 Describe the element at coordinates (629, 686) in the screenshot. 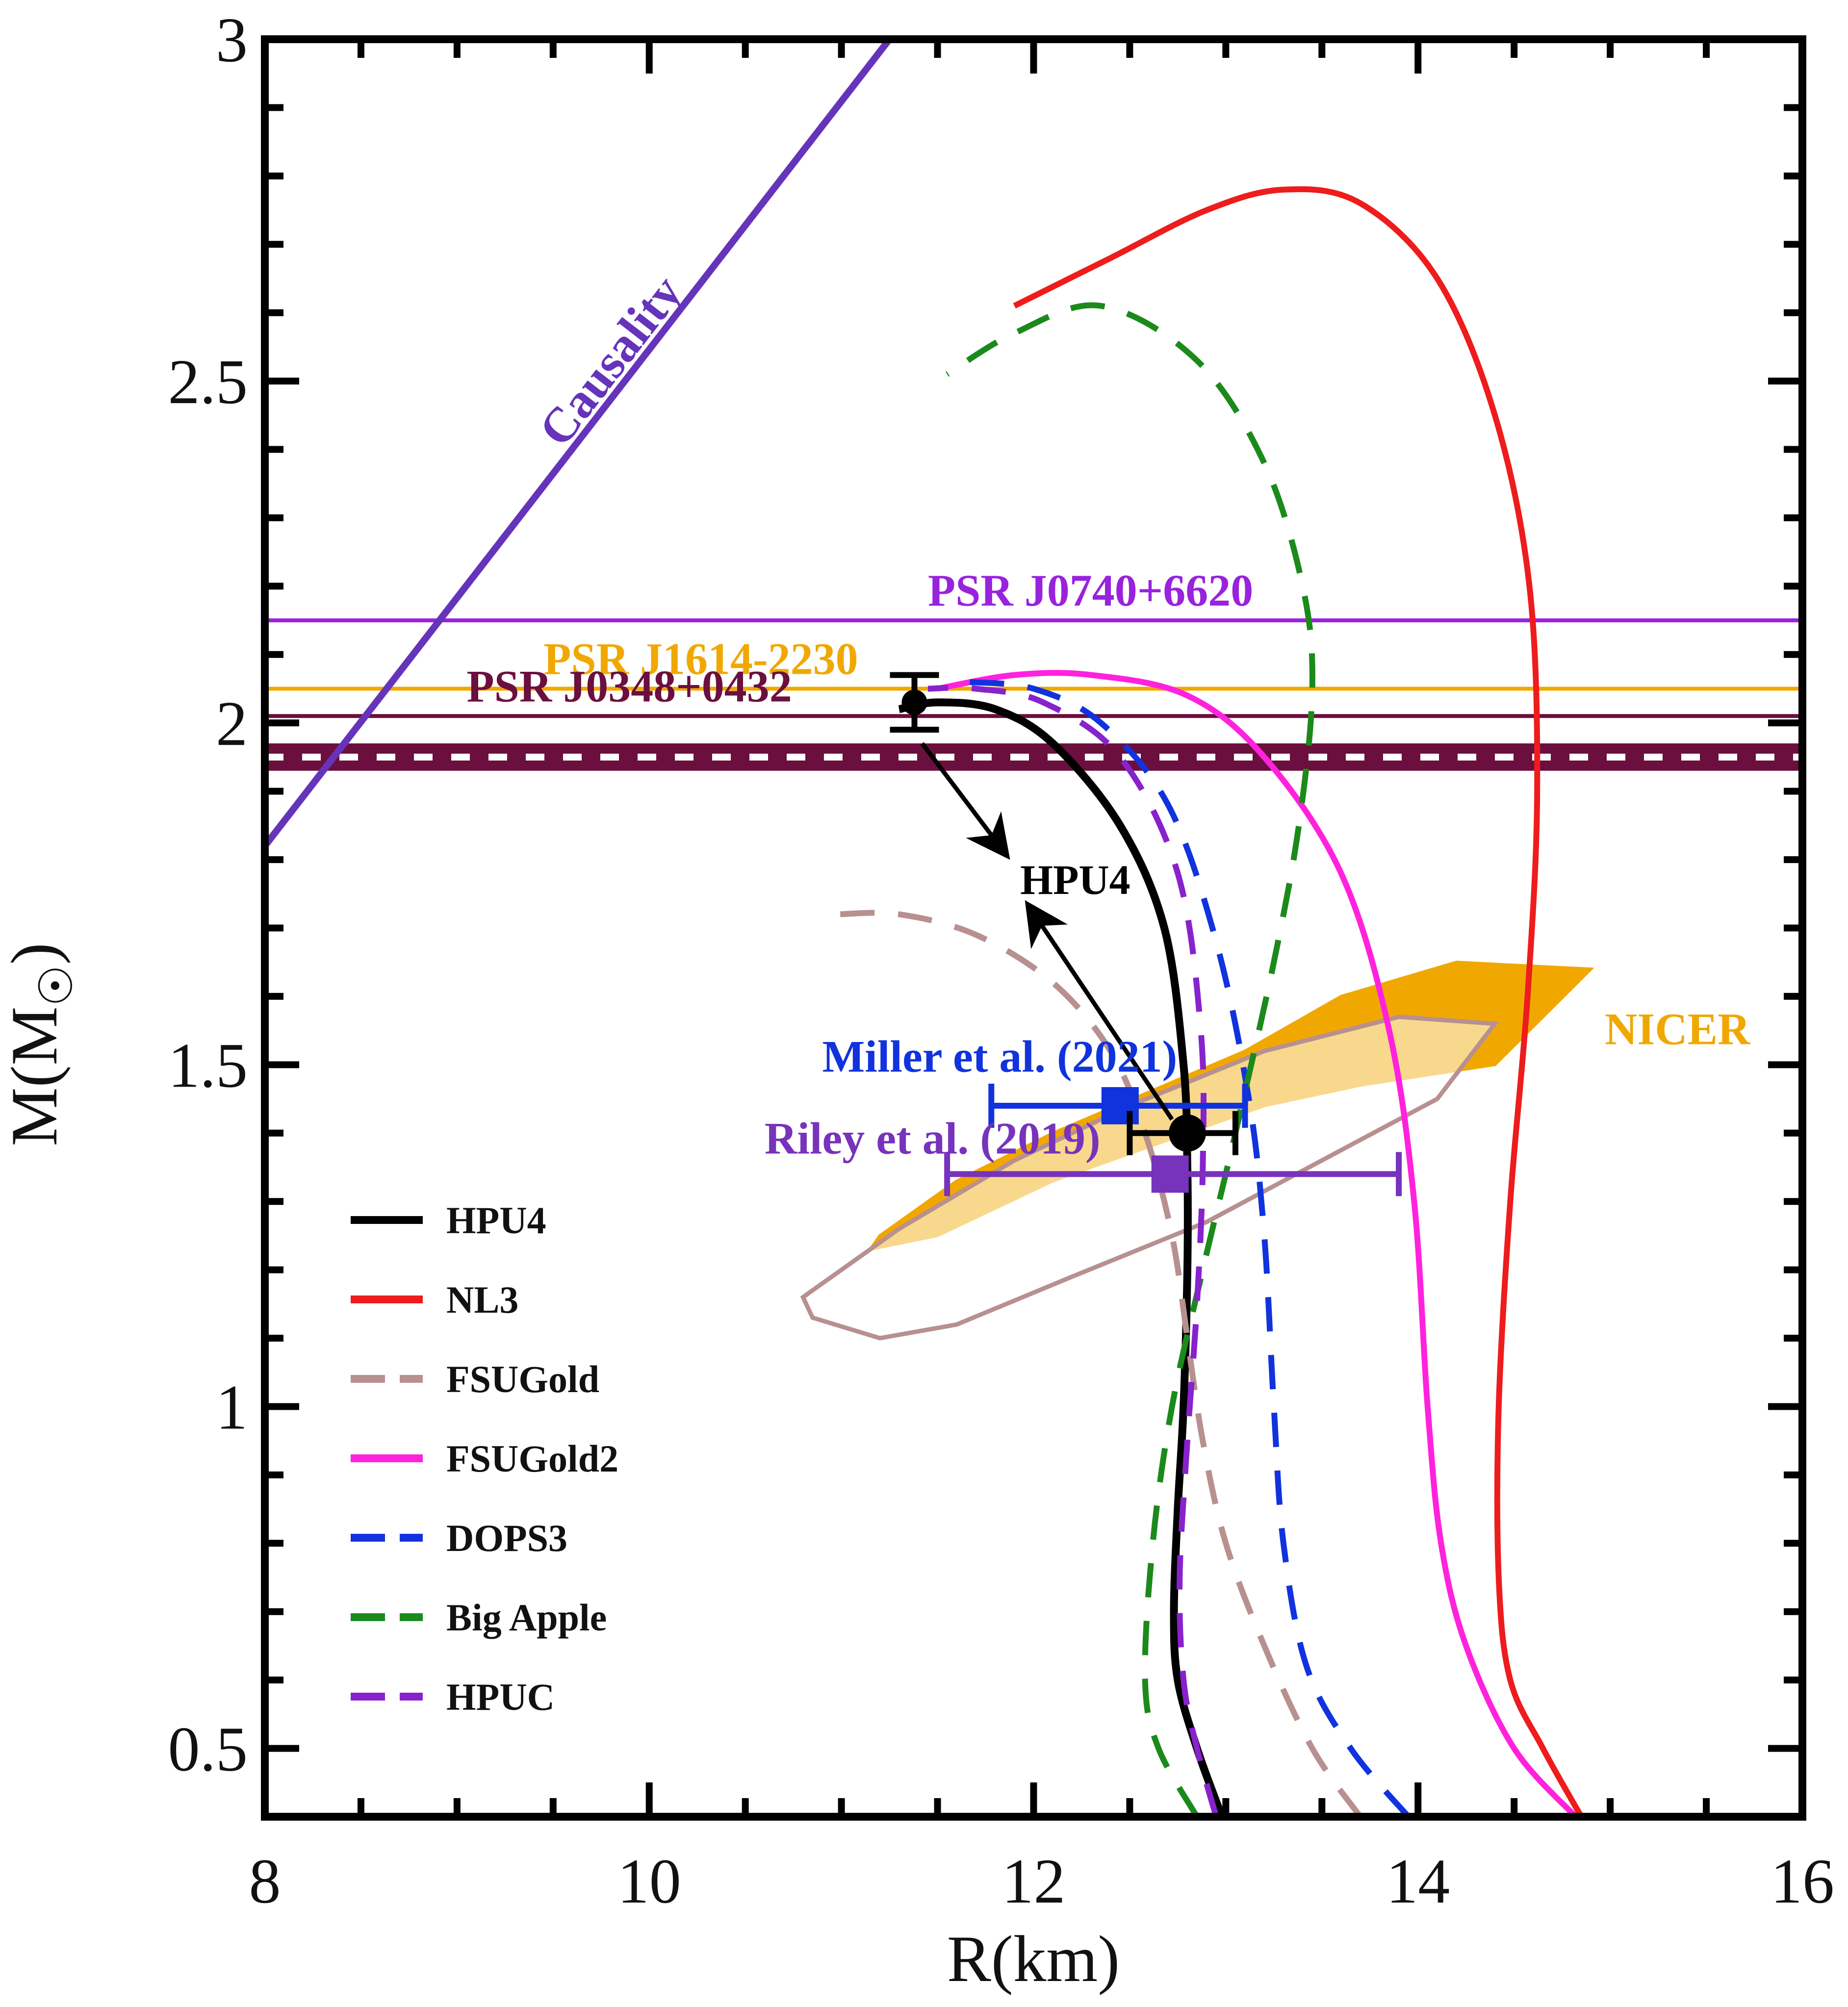

I see `constraint-label-psr-j0348-0432: PSR J0348+0432` at that location.